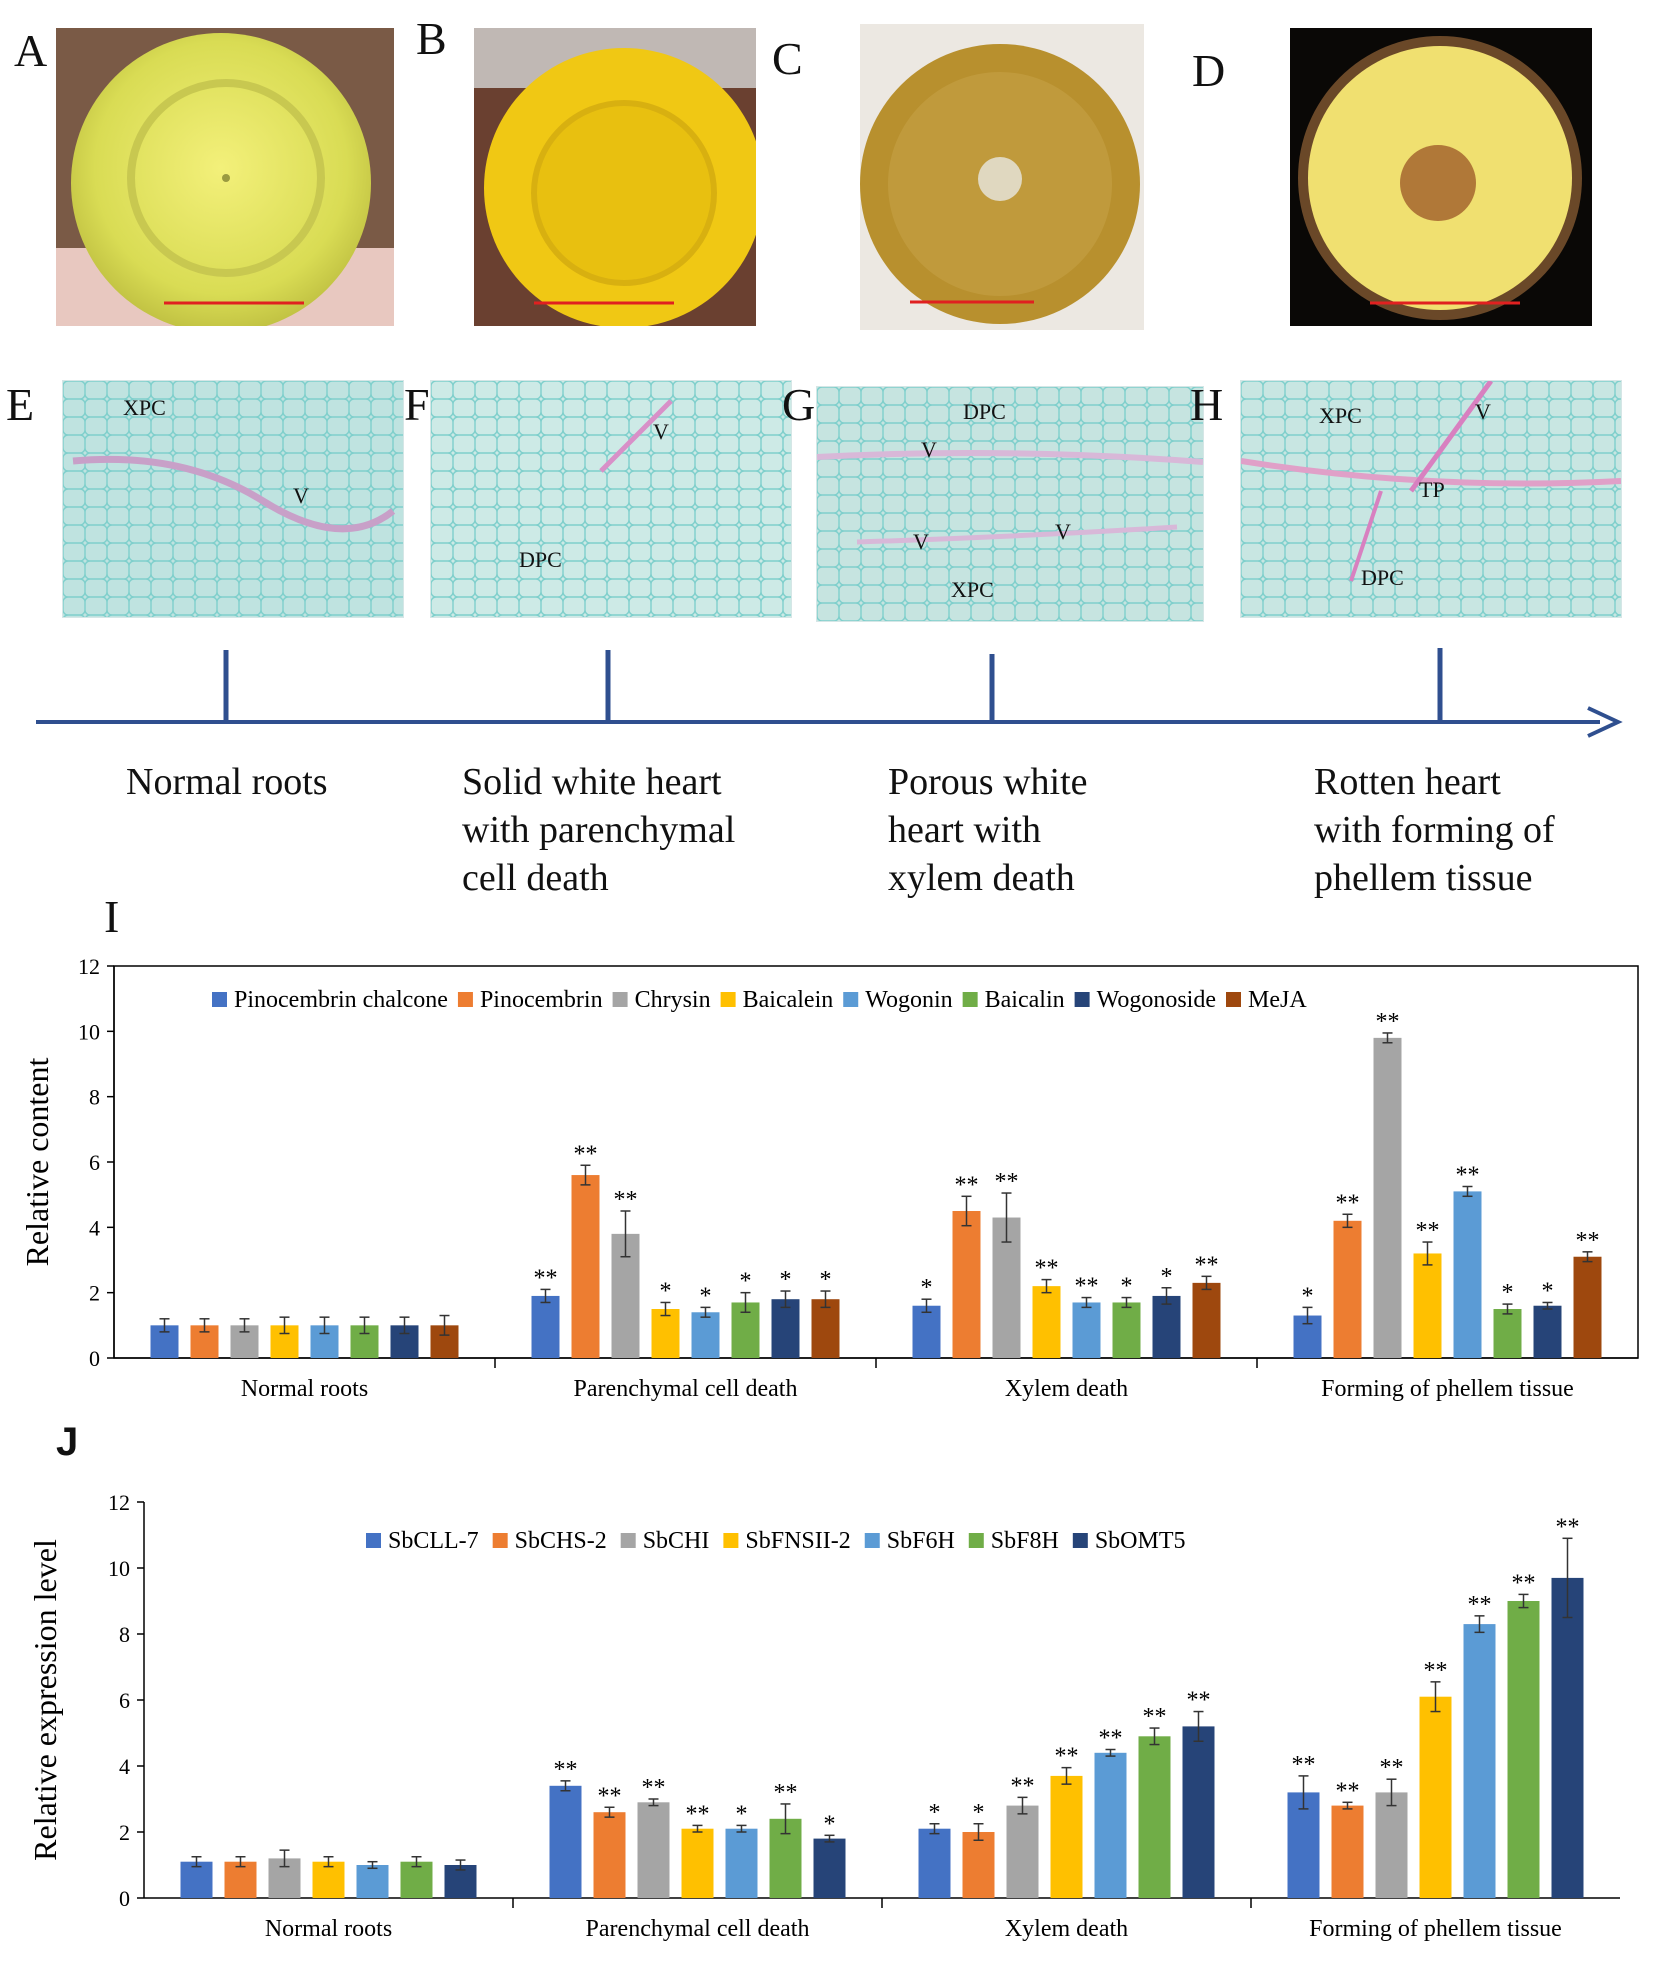 The width and height of the screenshot is (1654, 1969). What do you see at coordinates (666, 1291) in the screenshot?
I see `chart-i-sig-baicalein-parenchymal-cell-death: *` at bounding box center [666, 1291].